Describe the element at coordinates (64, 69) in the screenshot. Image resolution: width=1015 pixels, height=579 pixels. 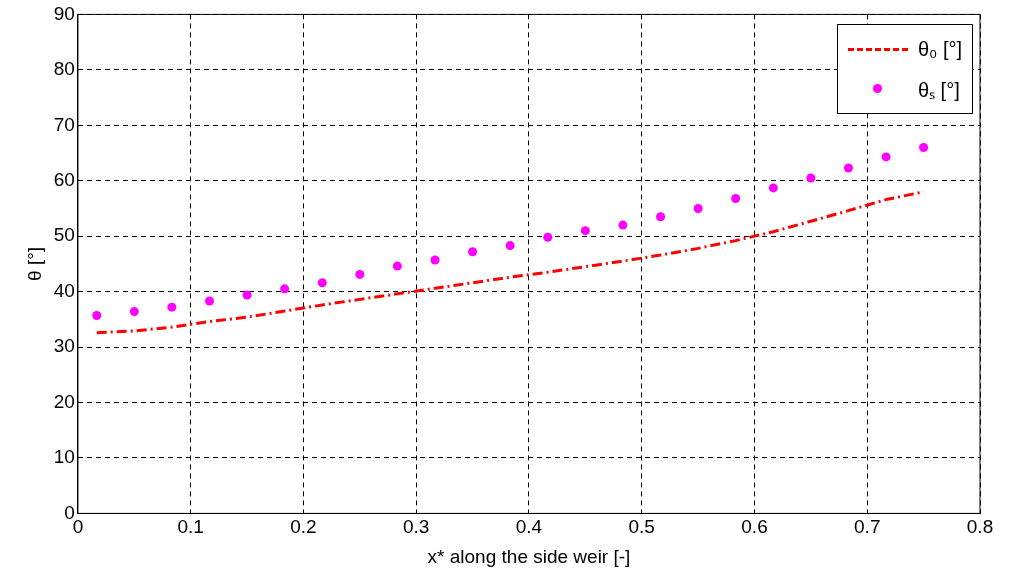
I see `y-tick-label: 80` at that location.